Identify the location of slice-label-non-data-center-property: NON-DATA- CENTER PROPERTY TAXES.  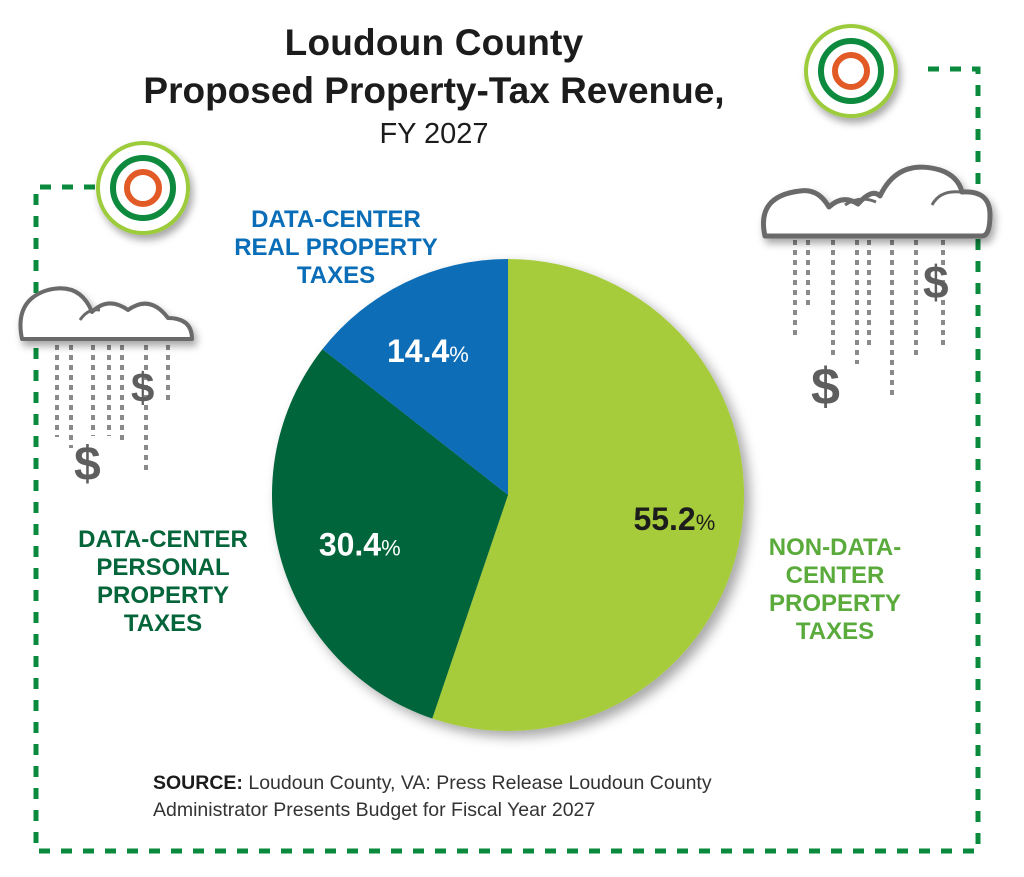
(835, 590).